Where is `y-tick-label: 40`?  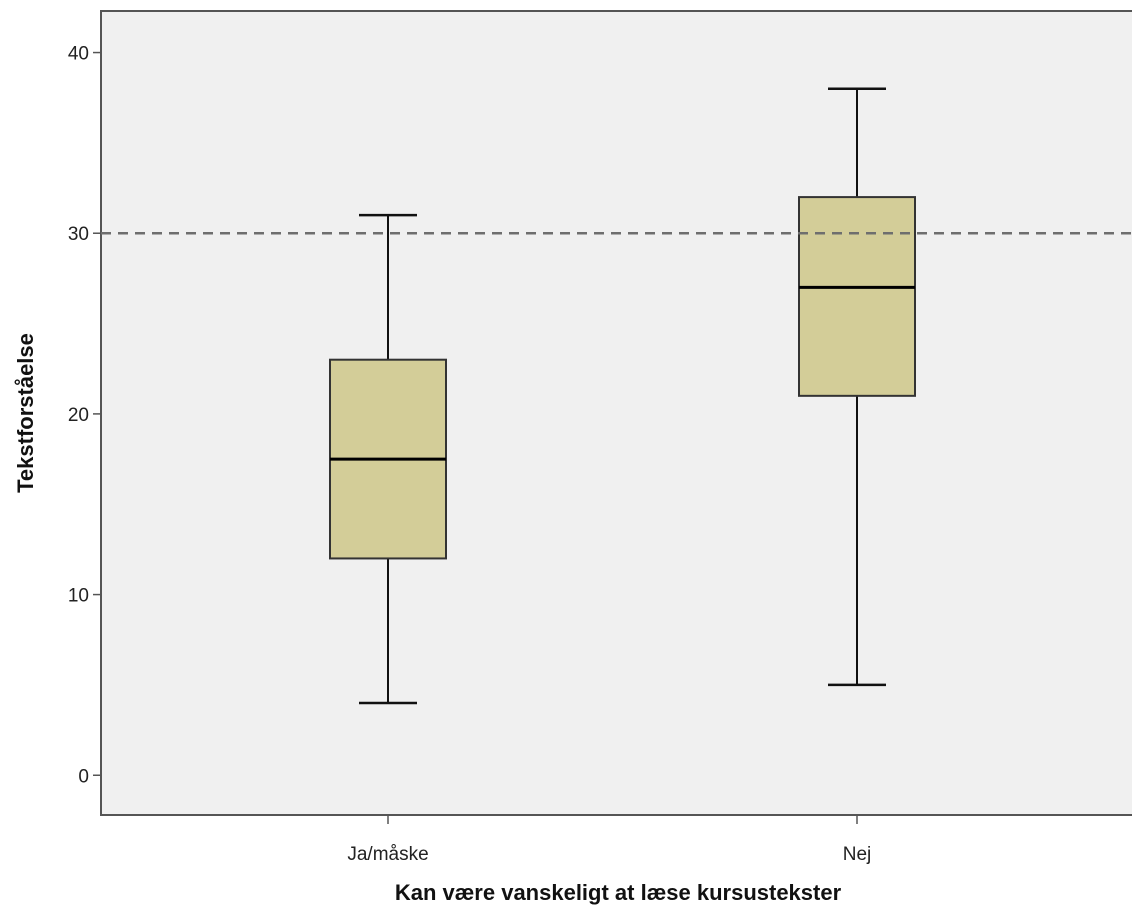 y-tick-label: 40 is located at coordinates (78, 54).